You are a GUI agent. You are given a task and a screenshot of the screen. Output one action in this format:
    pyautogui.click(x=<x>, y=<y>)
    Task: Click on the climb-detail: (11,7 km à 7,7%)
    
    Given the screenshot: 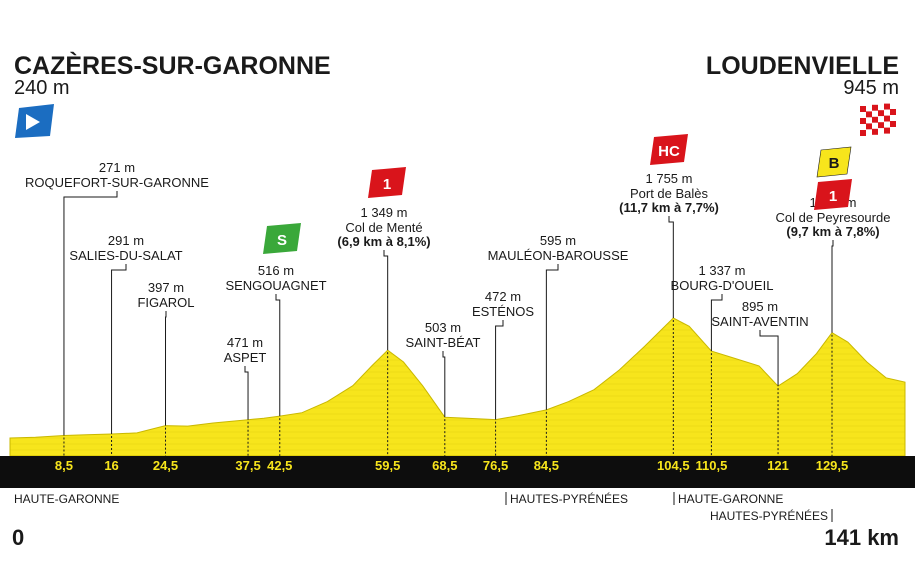 What is the action you would take?
    pyautogui.click(x=669, y=207)
    